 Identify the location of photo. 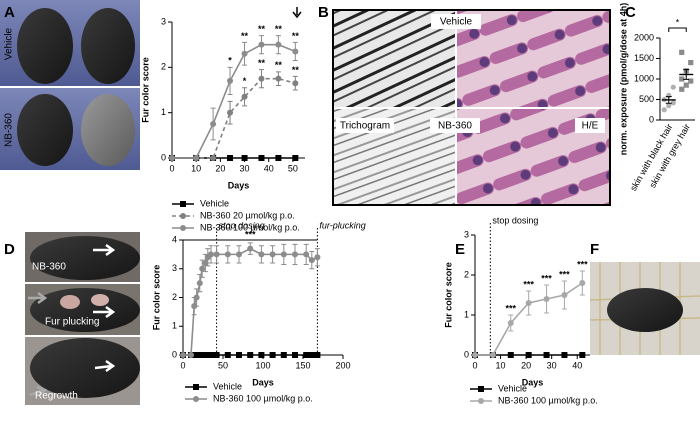
(533, 58).